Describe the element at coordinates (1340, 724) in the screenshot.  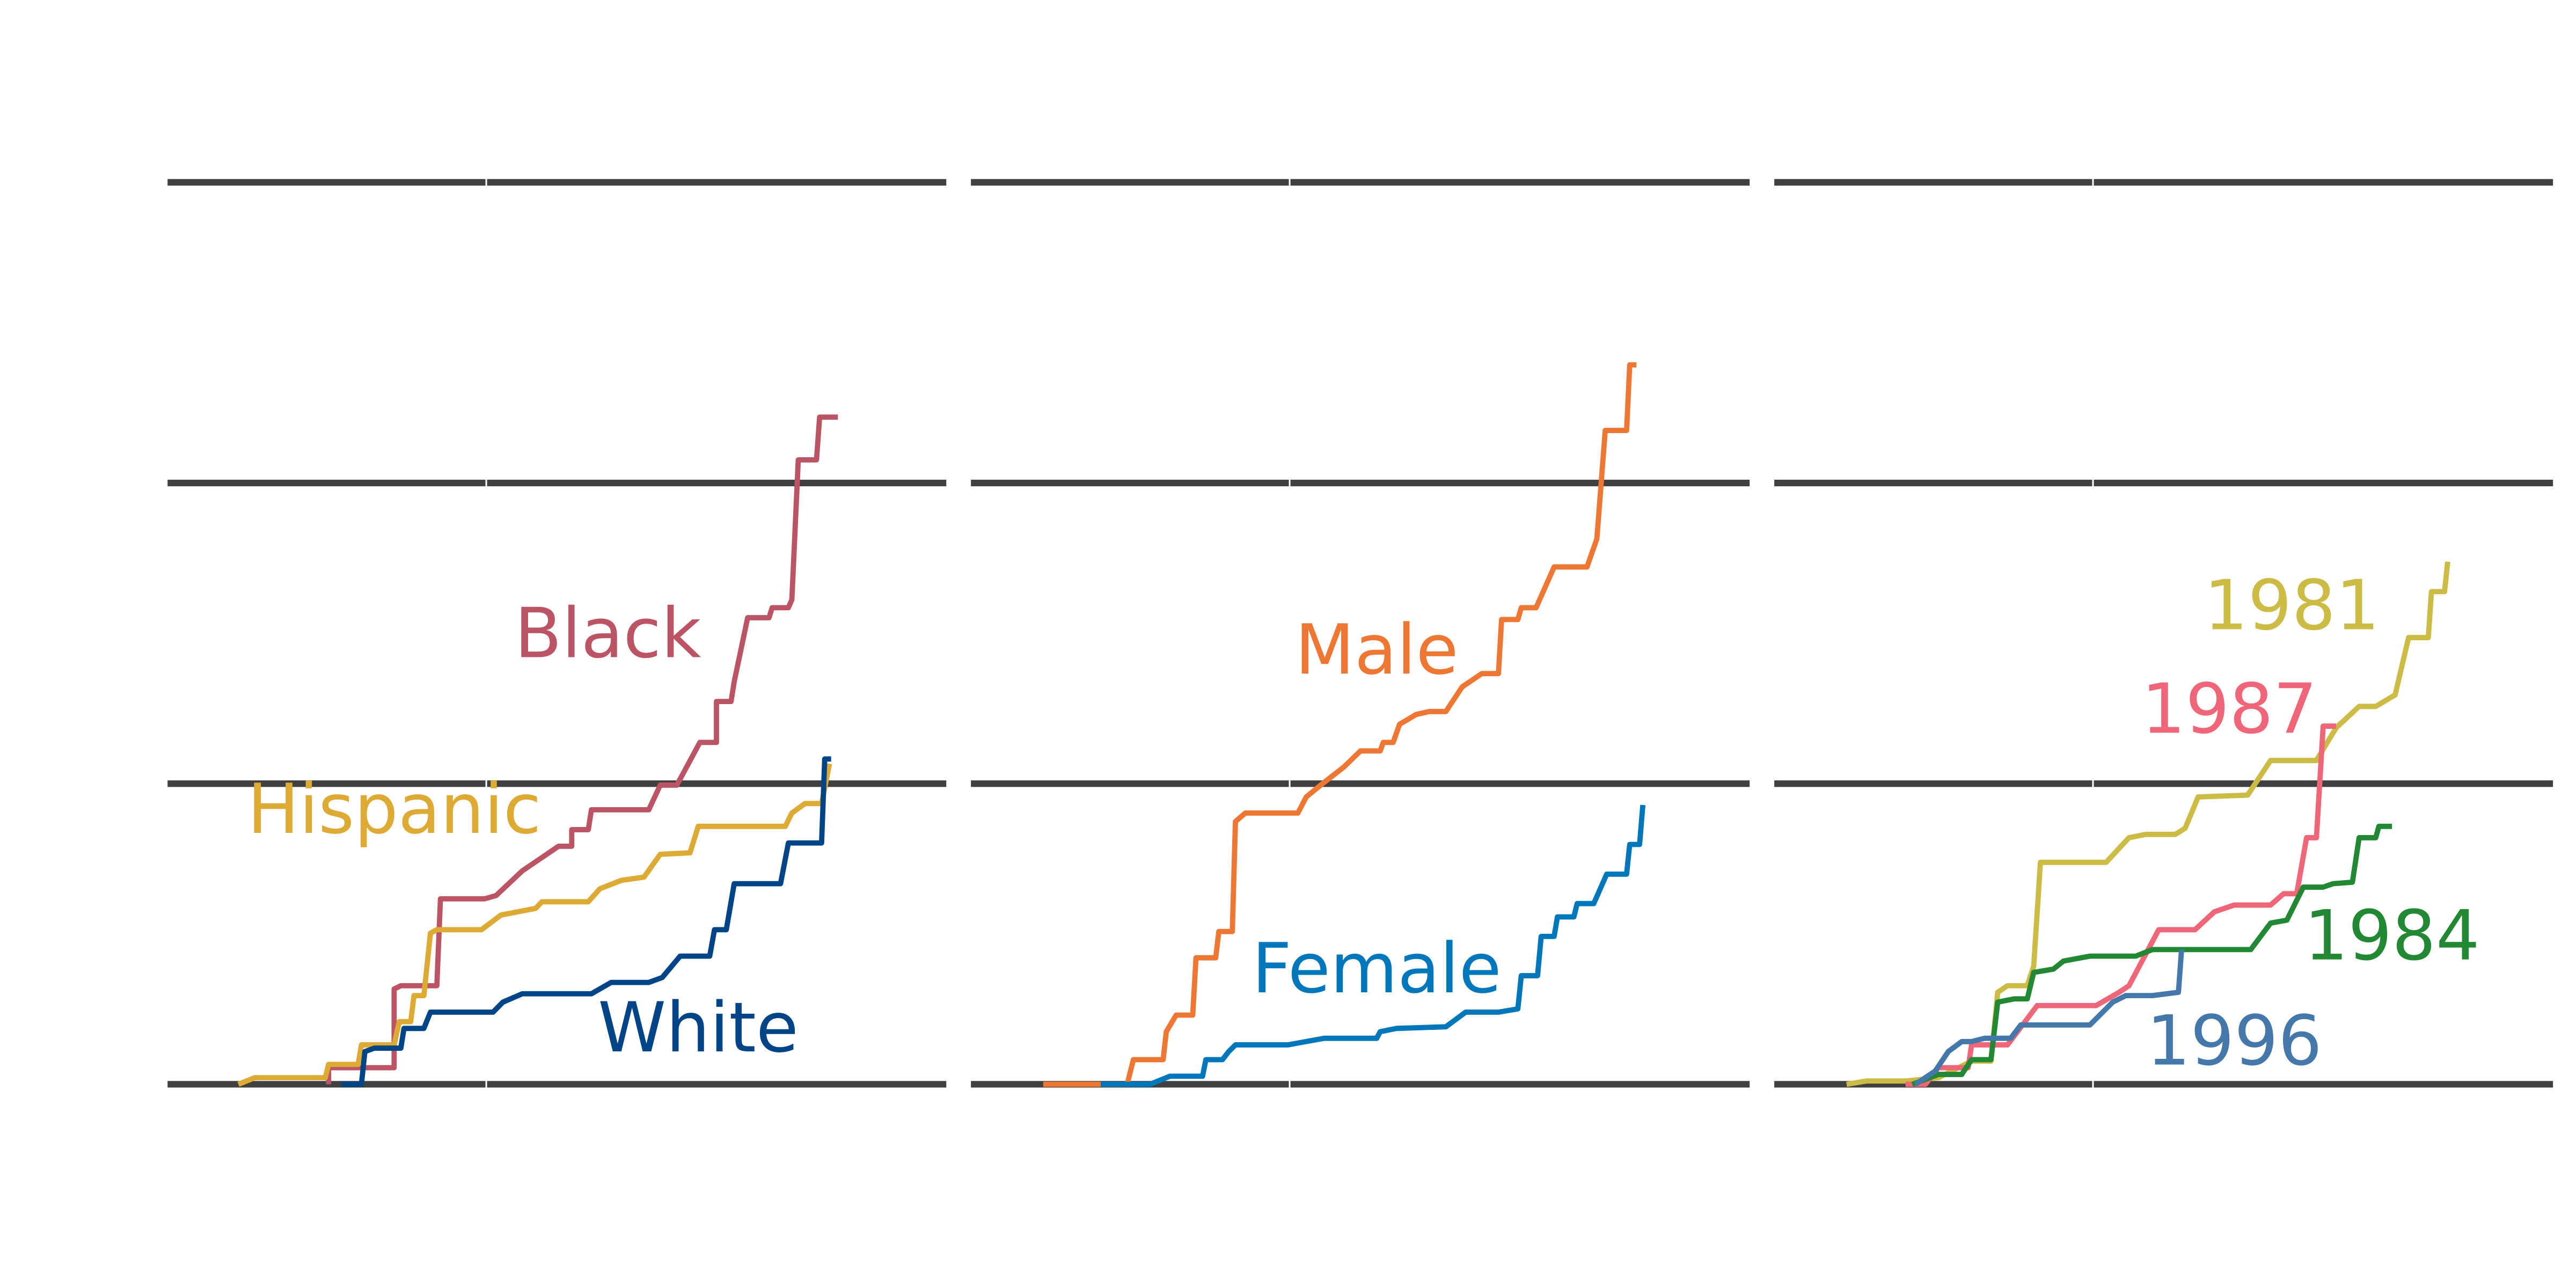
I see `series-line-male` at that location.